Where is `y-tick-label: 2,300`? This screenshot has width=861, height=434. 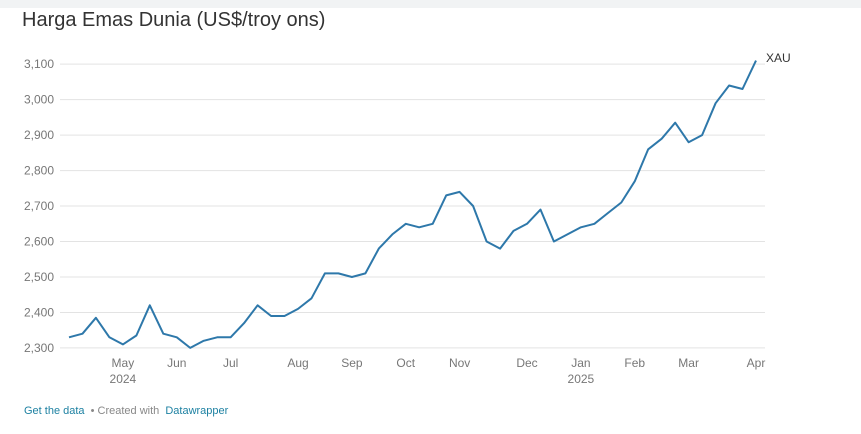
y-tick-label: 2,300 is located at coordinates (39, 348).